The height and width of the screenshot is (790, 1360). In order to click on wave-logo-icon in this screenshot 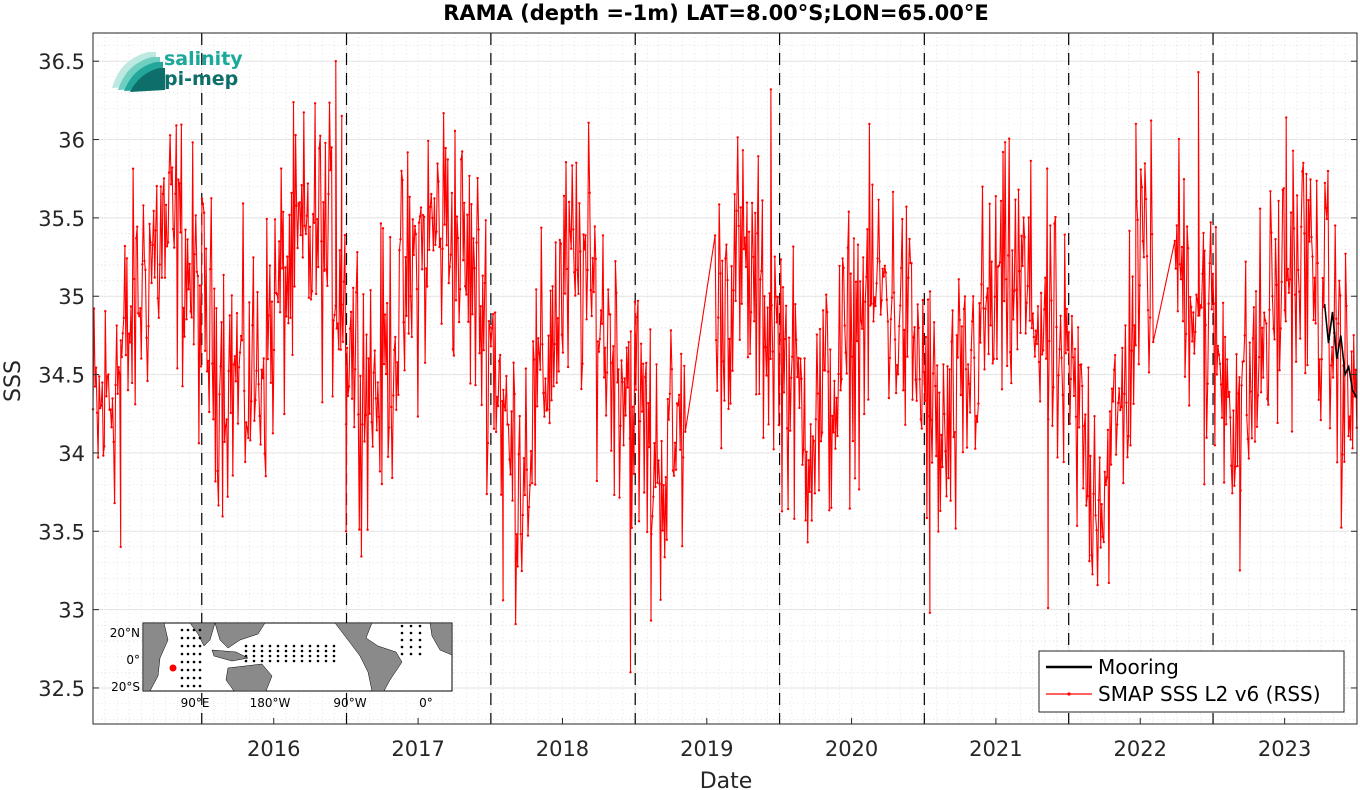, I will do `click(138, 72)`.